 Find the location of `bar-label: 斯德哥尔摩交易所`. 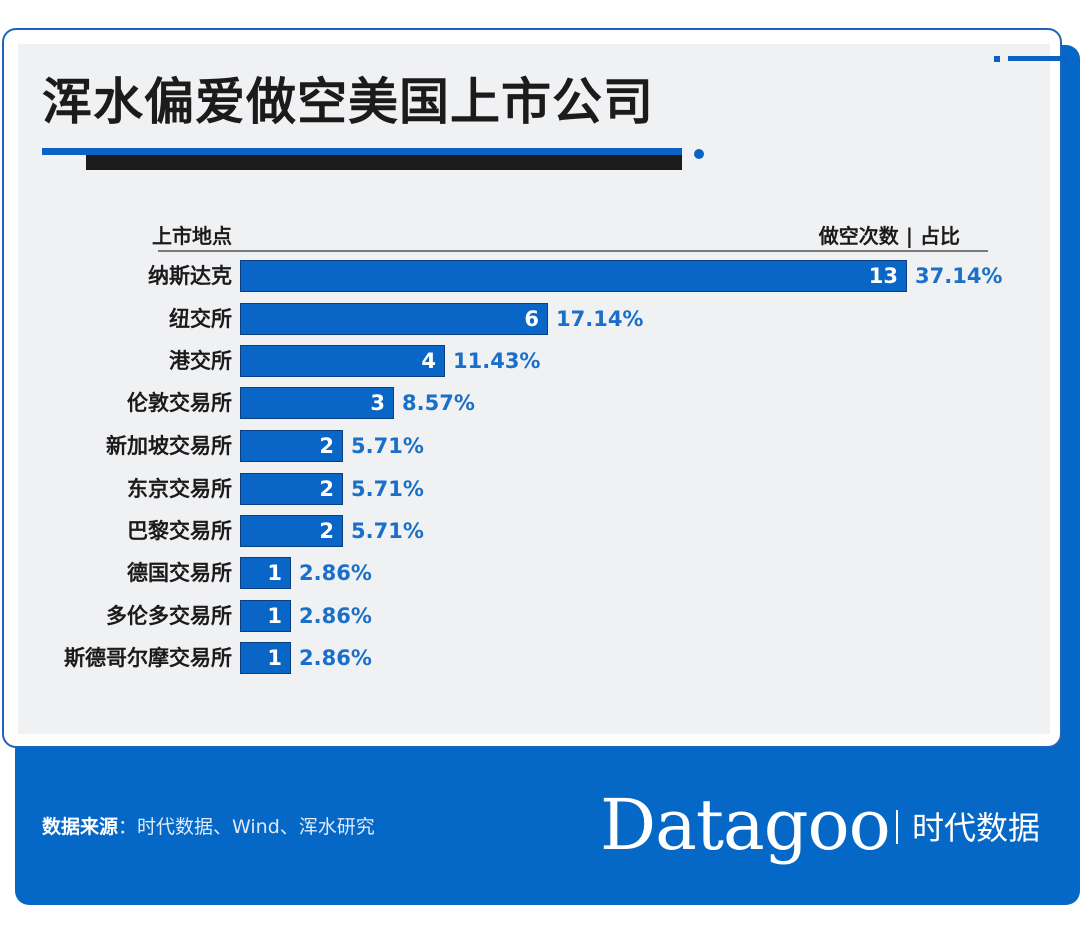

bar-label: 斯德哥尔摩交易所 is located at coordinates (148, 658).